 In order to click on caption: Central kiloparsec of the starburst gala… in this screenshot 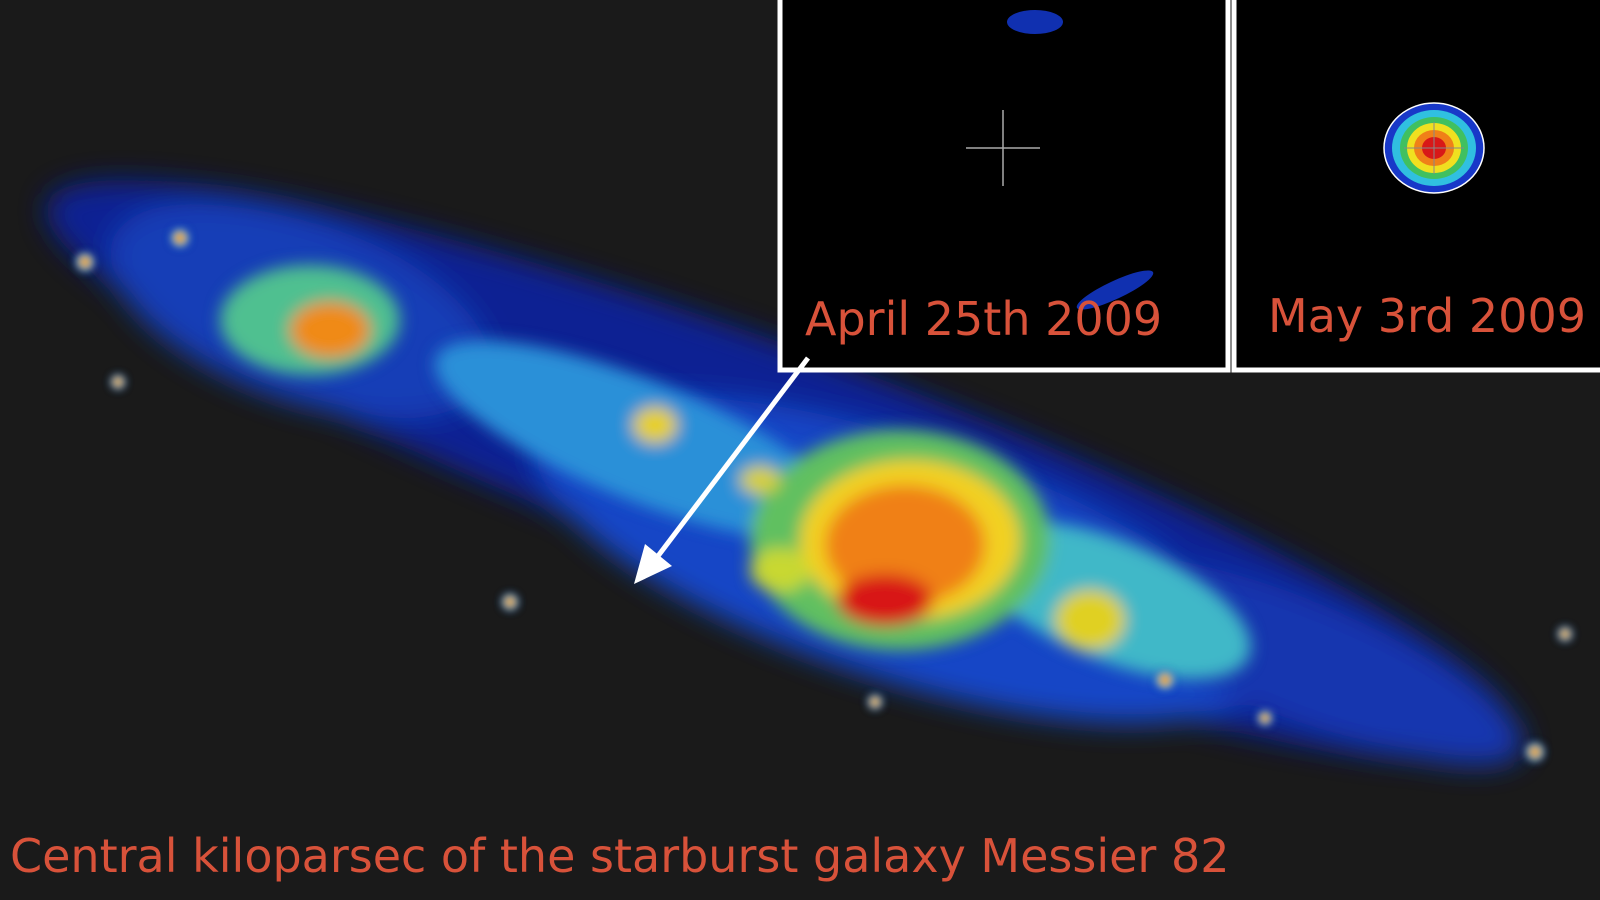, I will do `click(620, 856)`.